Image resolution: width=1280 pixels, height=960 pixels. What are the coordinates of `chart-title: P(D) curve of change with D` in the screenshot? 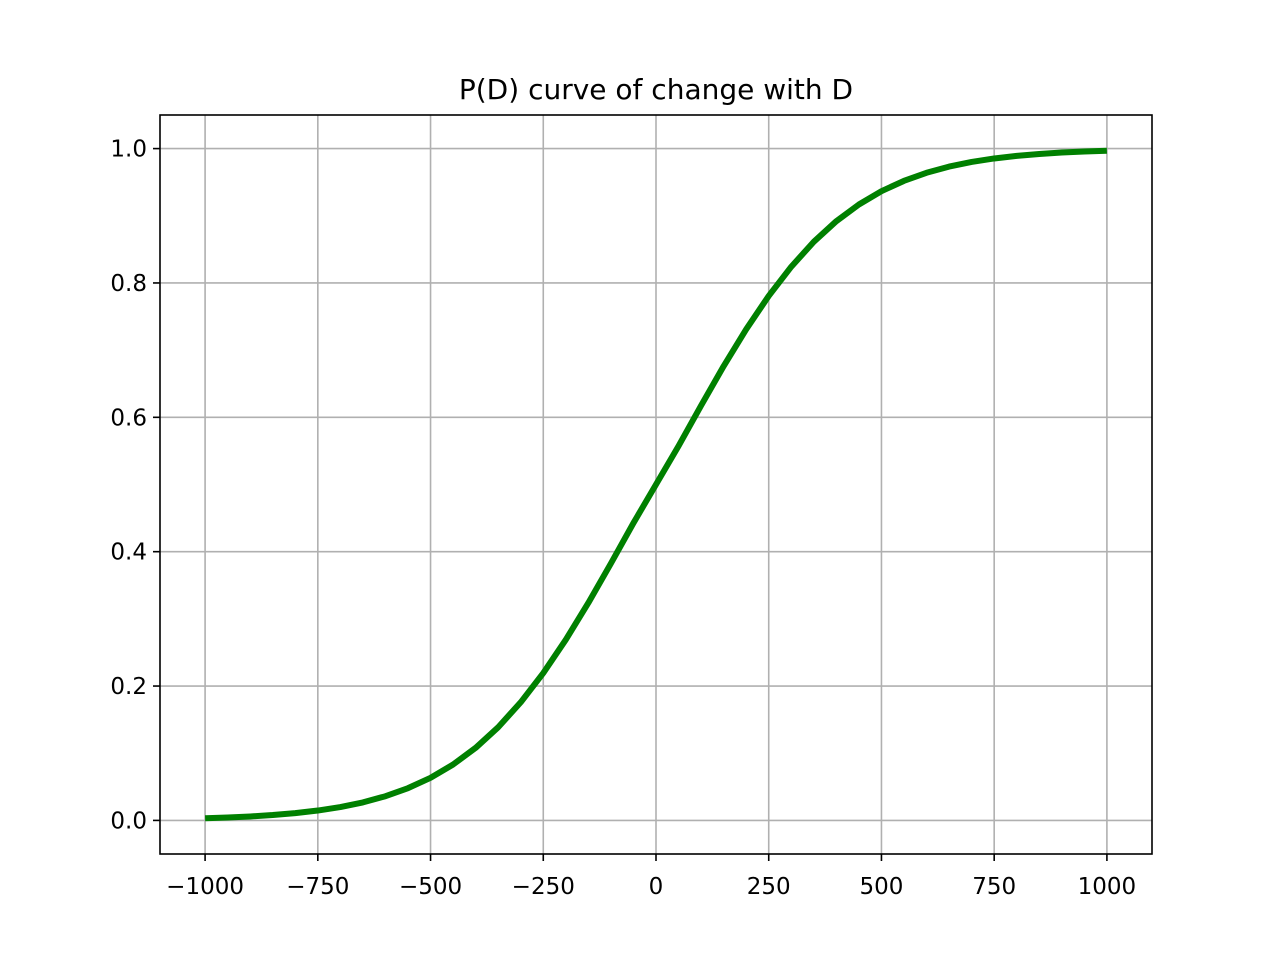 It's located at (656, 89).